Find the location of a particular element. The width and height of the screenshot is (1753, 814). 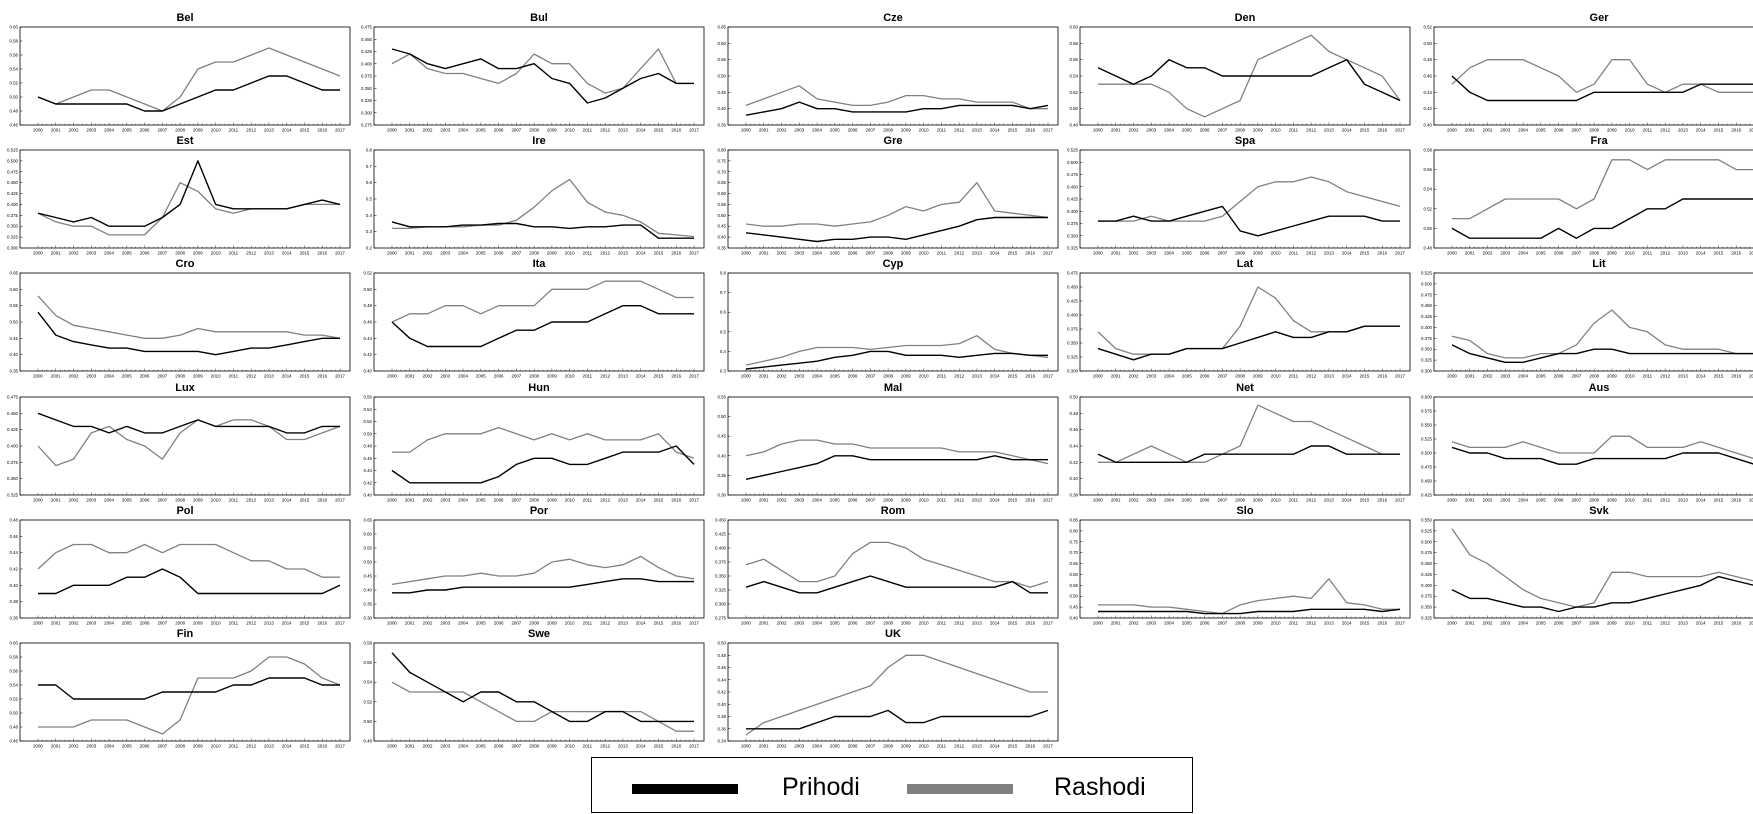

y-tick-label: 0.450 is located at coordinates (1073, 287).